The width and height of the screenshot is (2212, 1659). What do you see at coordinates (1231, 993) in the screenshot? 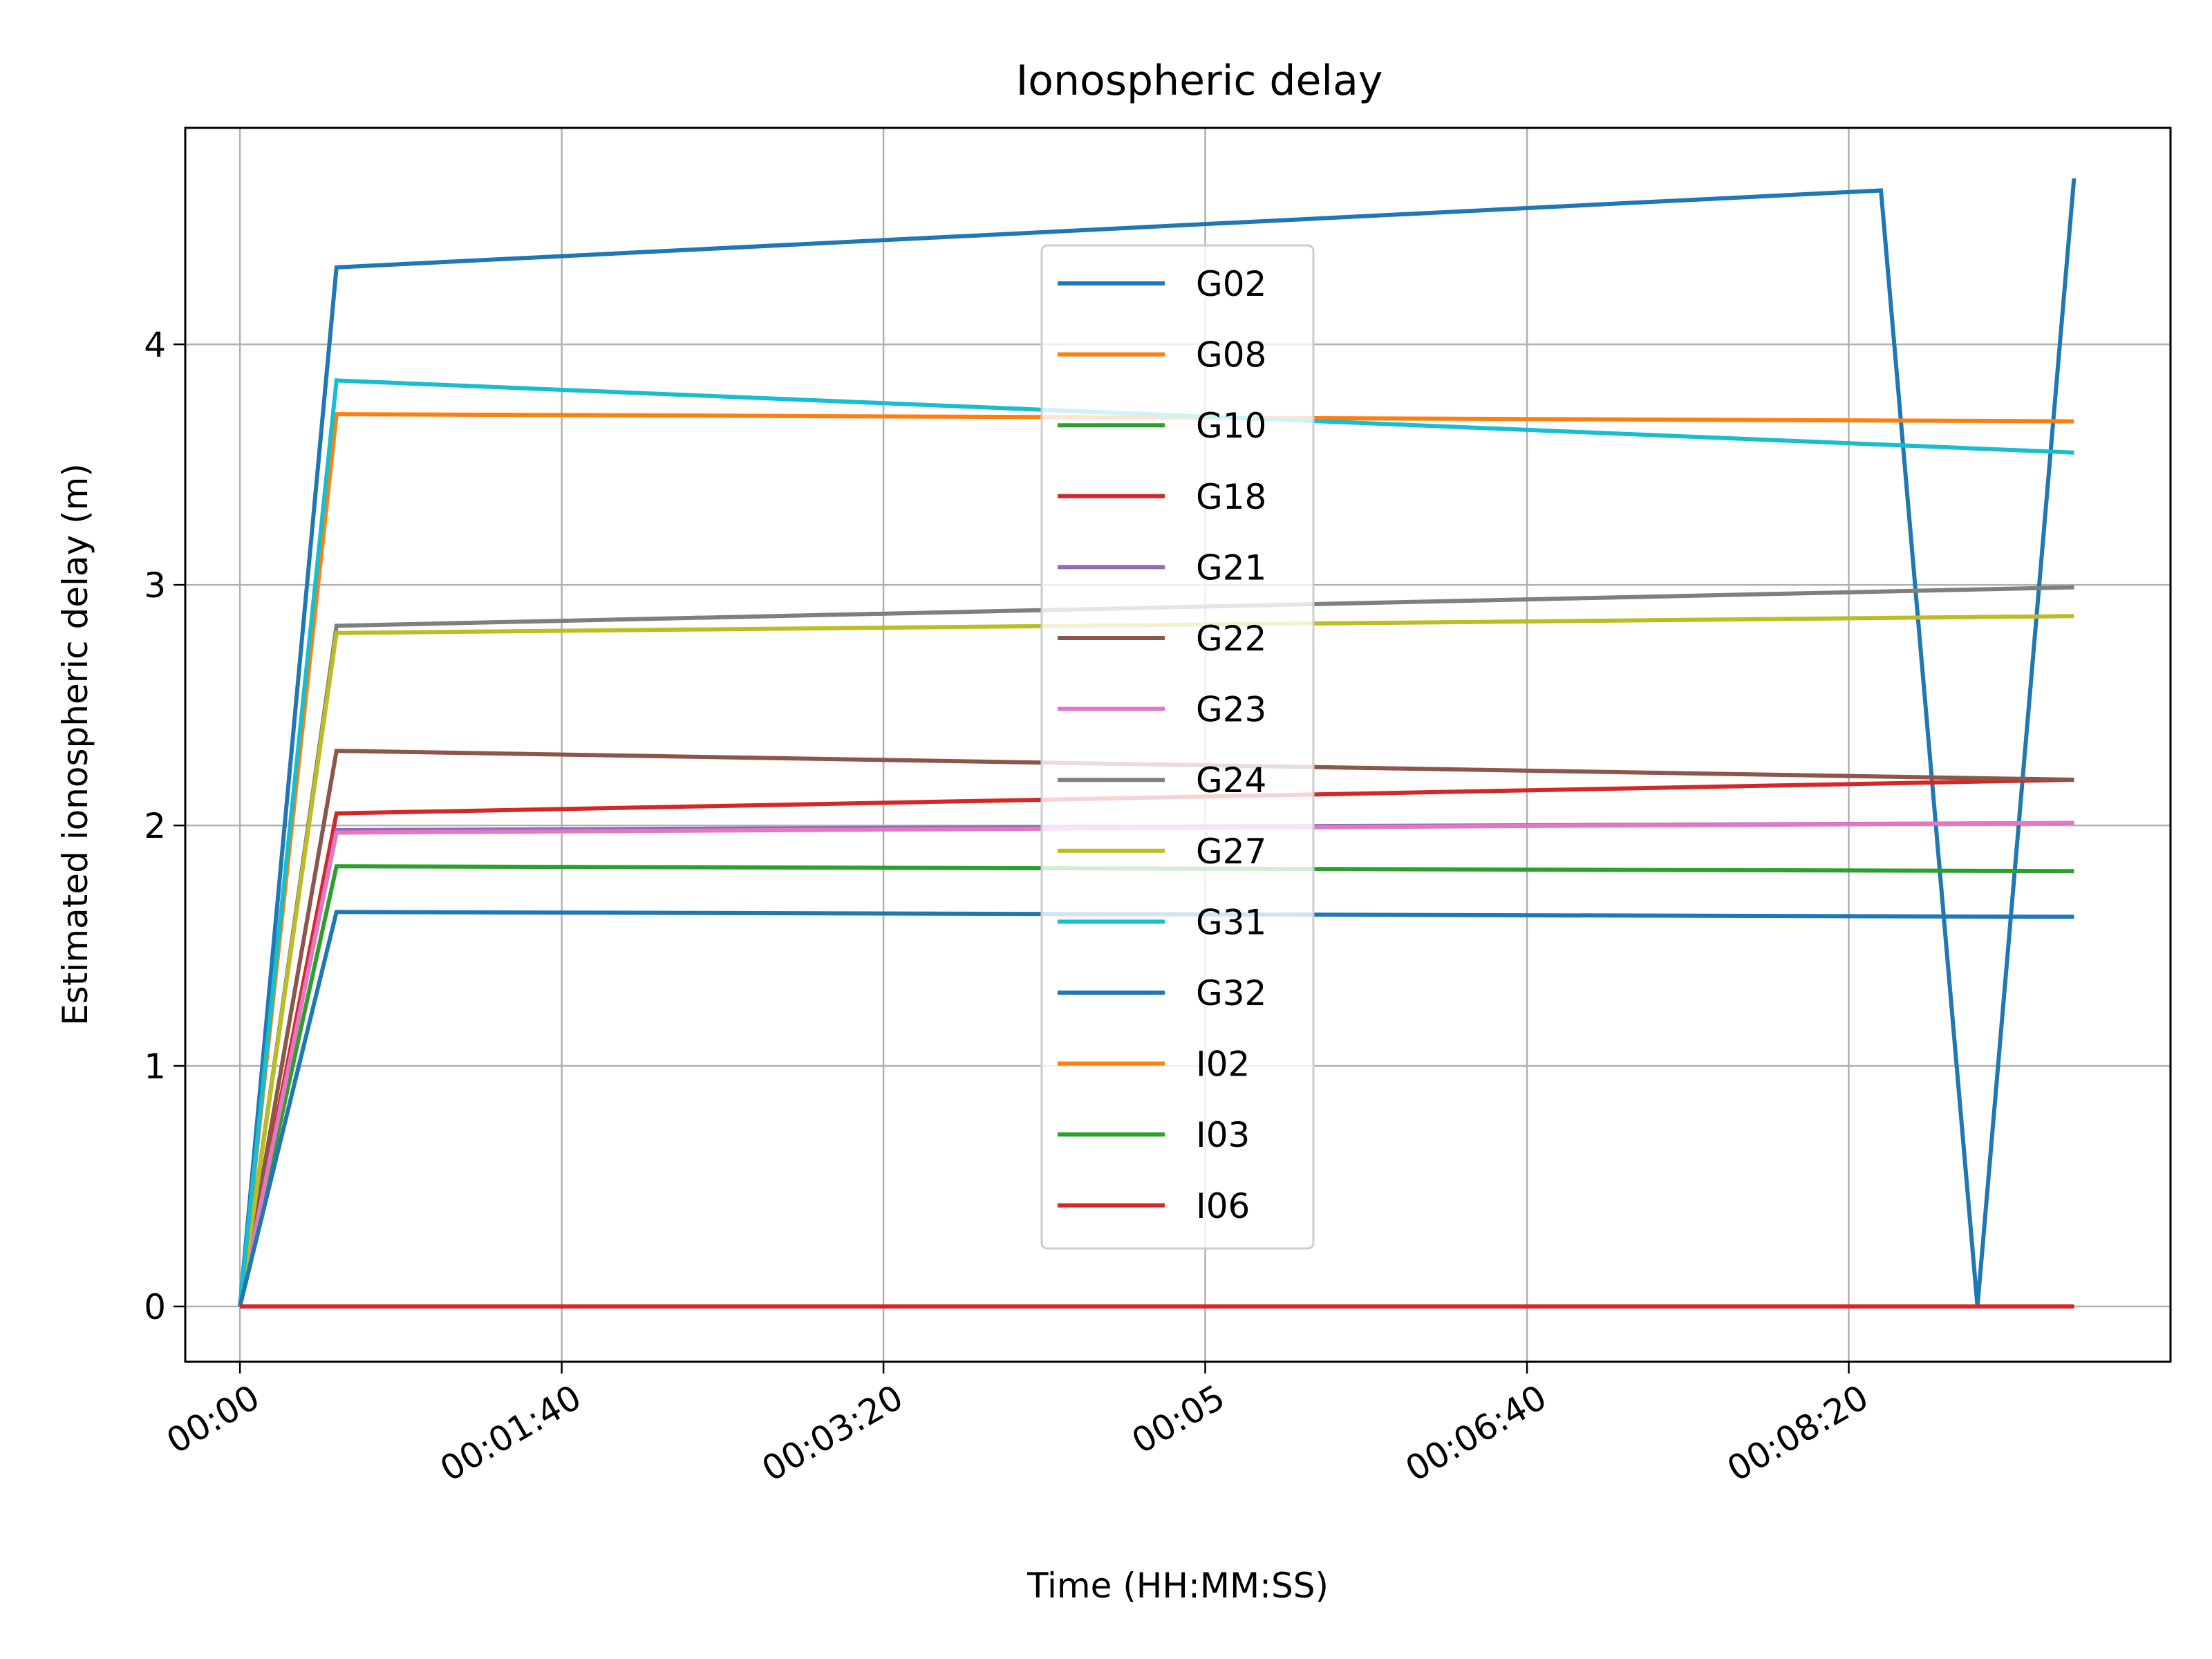
I see `legend-label: G32` at bounding box center [1231, 993].